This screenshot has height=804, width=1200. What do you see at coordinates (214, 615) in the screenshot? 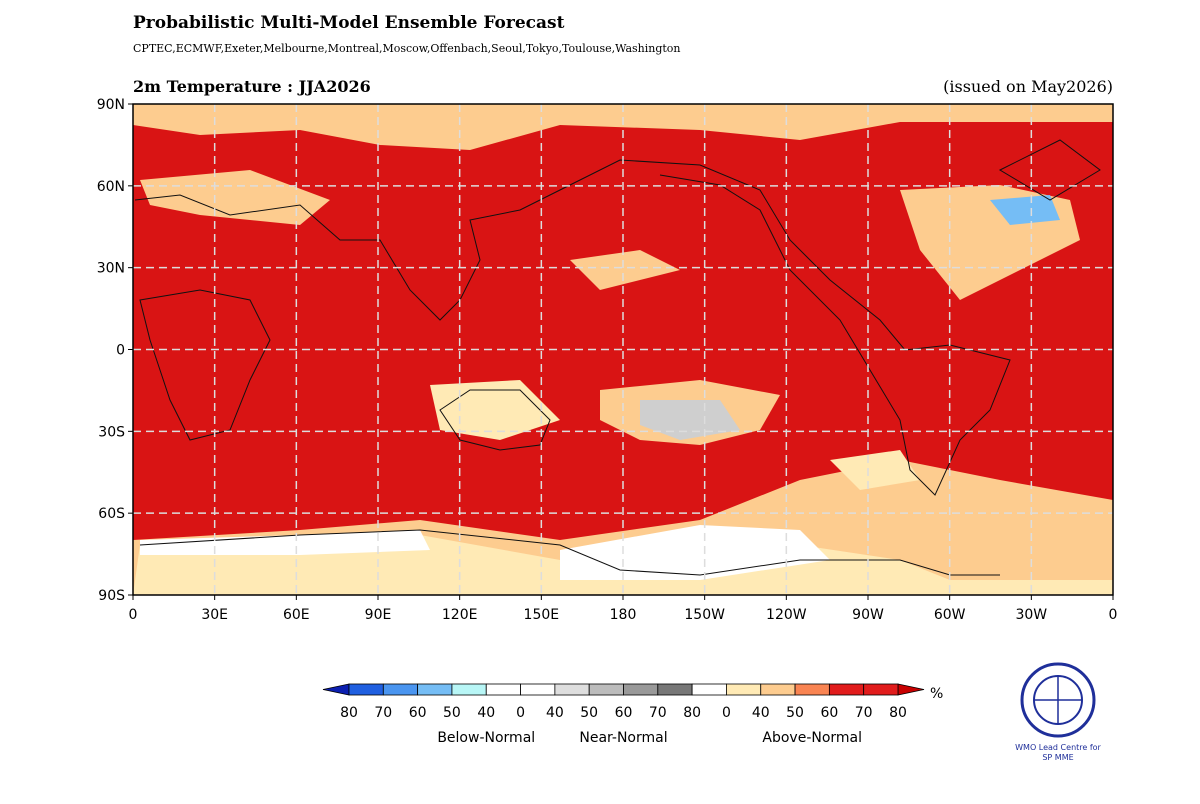
I see `lon-tick-label: 30E` at bounding box center [214, 615].